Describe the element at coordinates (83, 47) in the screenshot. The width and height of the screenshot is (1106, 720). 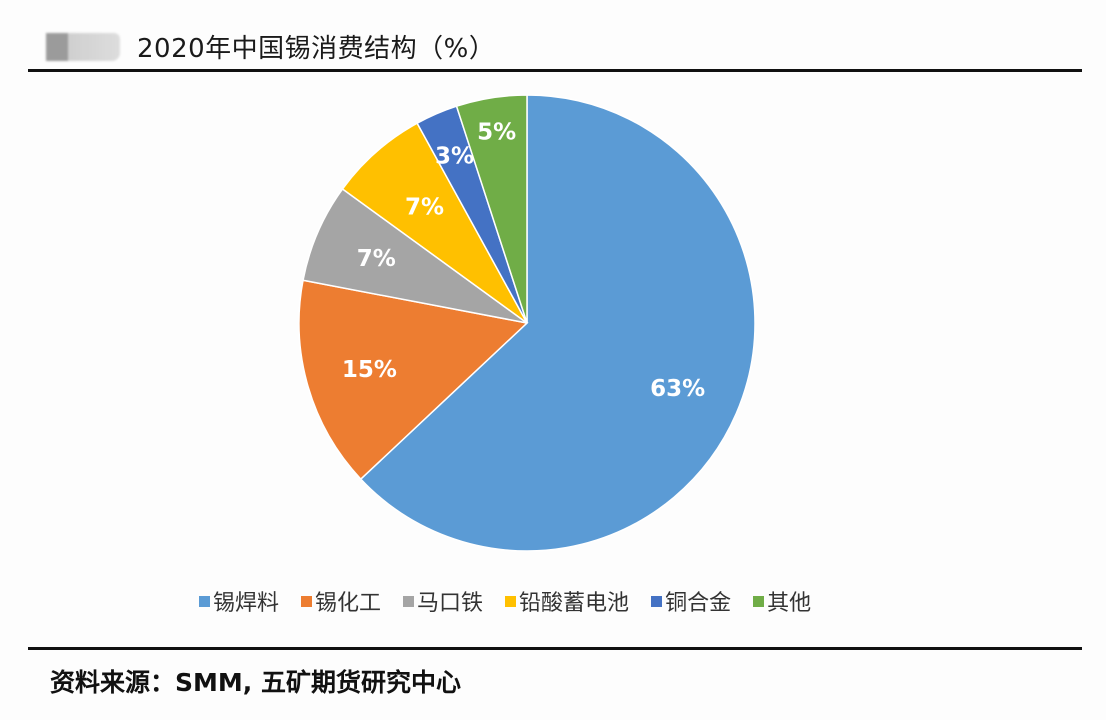
I see `blurred-logo` at that location.